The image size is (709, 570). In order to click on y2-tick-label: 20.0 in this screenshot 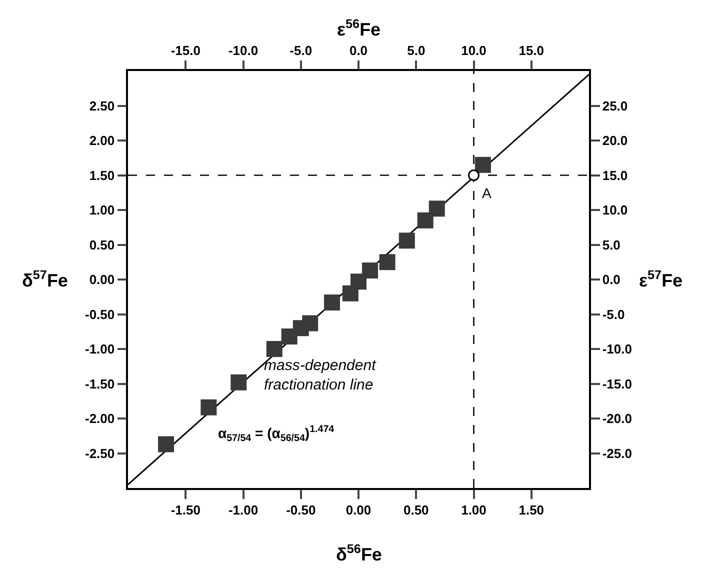, I will do `click(615, 140)`.